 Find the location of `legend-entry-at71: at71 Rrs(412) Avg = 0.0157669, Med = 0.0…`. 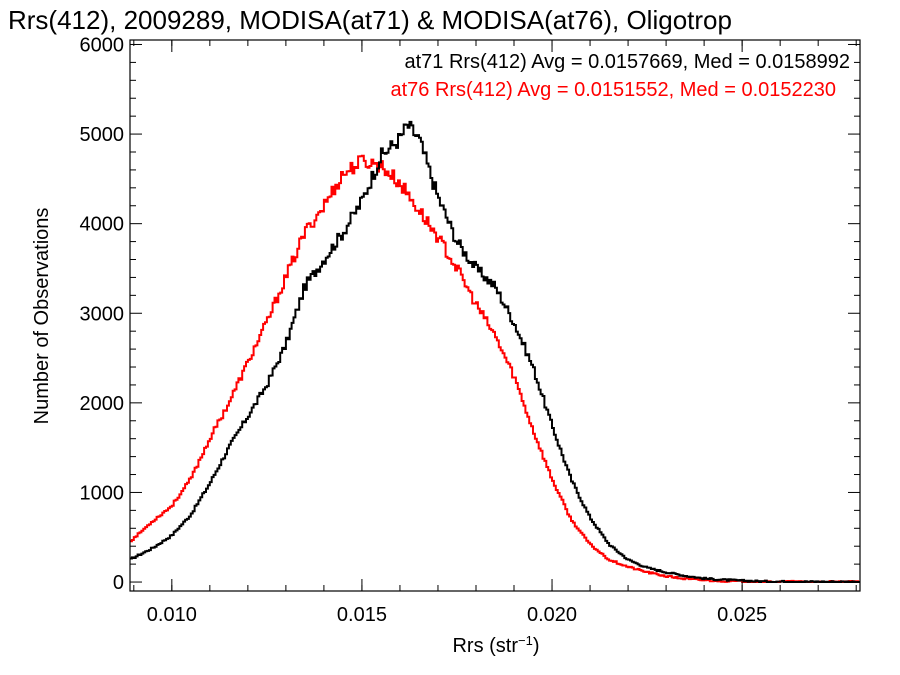

legend-entry-at71: at71 Rrs(412) Avg = 0.0157669, Med = 0.0… is located at coordinates (627, 62).